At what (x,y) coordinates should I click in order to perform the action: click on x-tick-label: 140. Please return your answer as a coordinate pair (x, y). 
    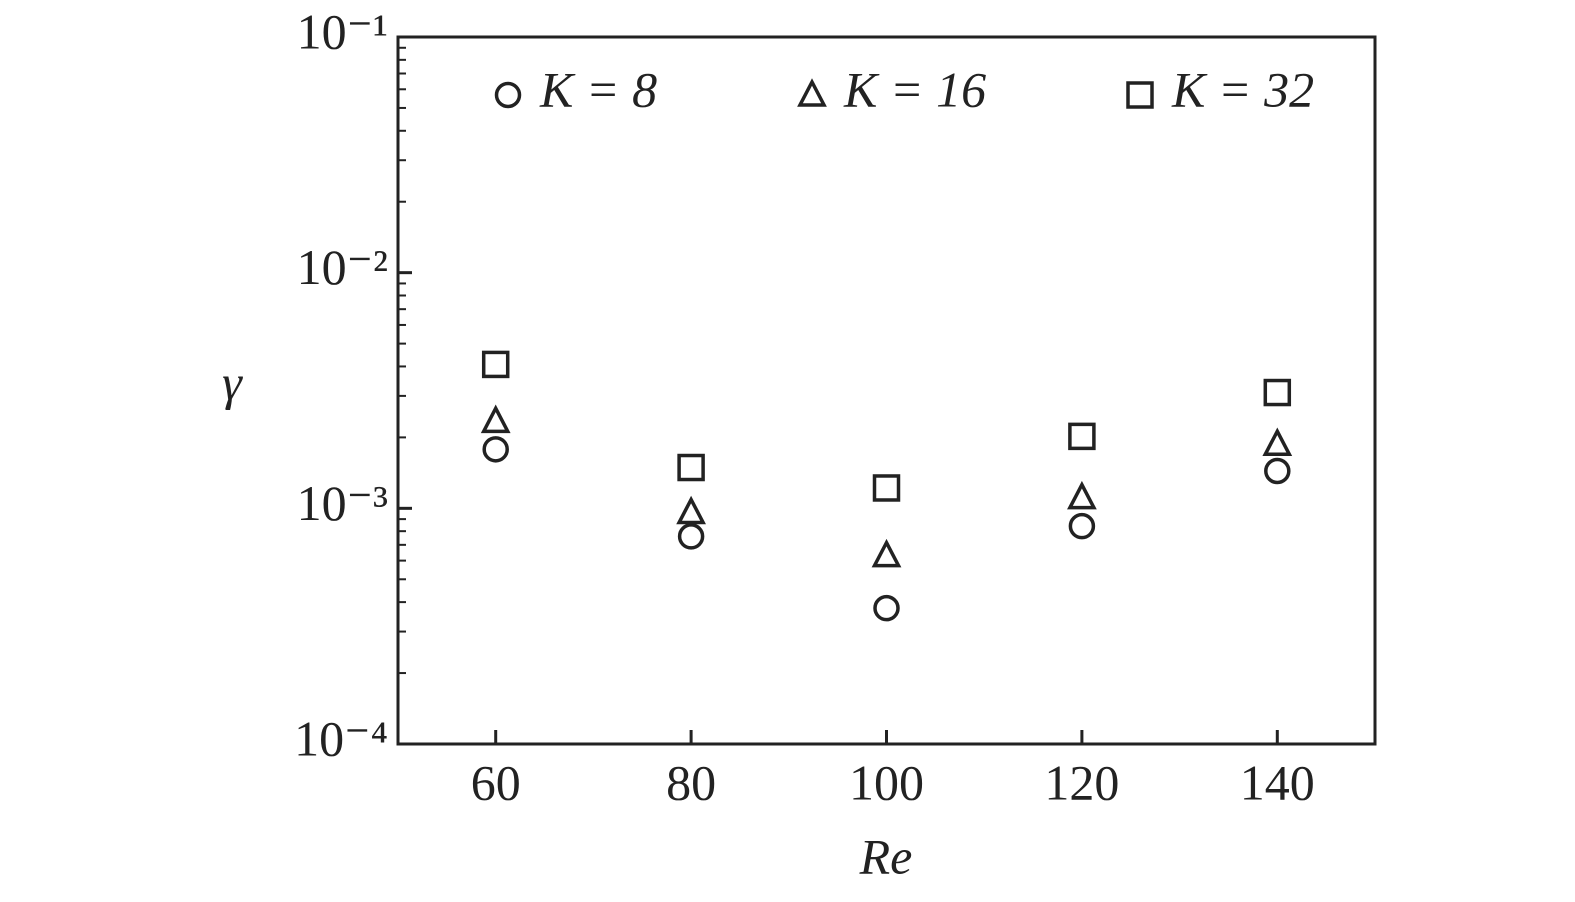
    Looking at the image, I should click on (1277, 782).